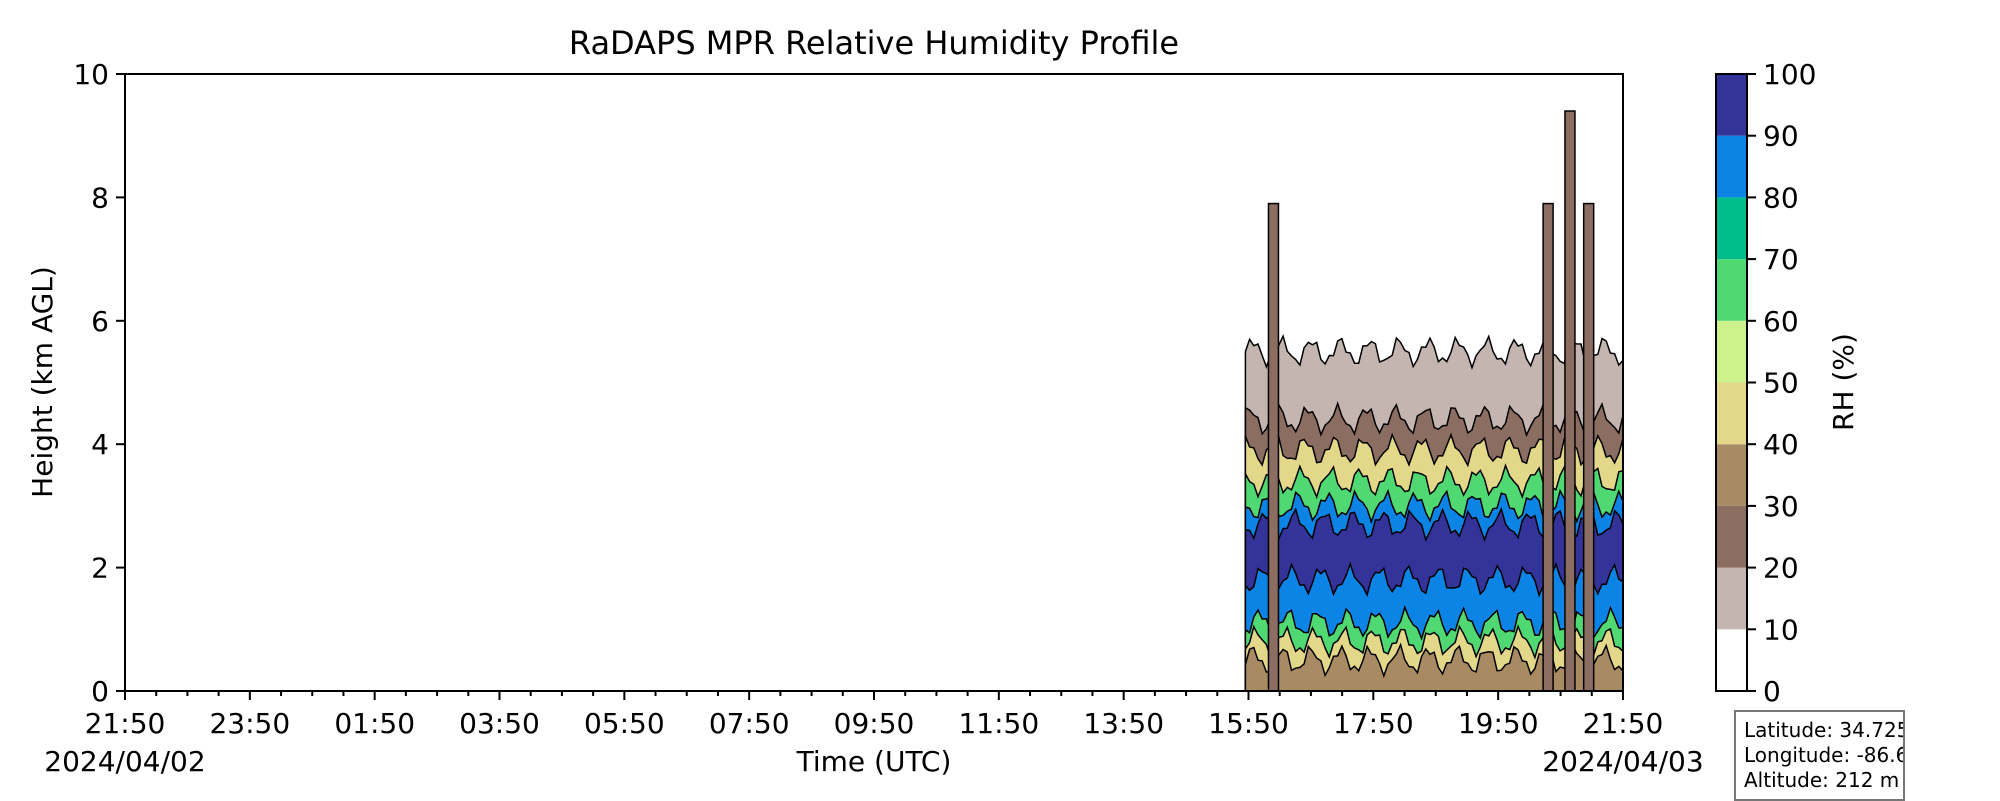 This screenshot has width=2000, height=801. I want to click on colorbar: 0 10 20 30 40 50 60 70 80 90 100, so click(1765, 383).